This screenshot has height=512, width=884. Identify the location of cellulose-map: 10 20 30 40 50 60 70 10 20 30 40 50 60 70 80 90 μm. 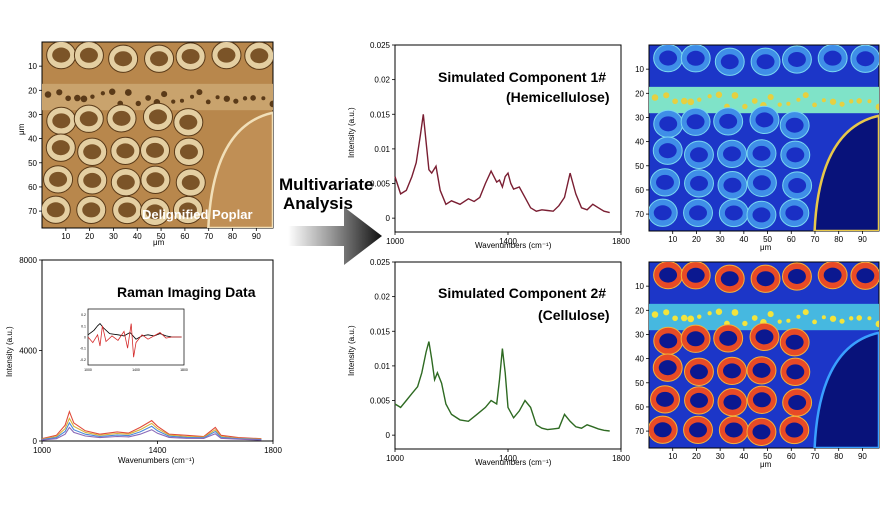
(757, 365).